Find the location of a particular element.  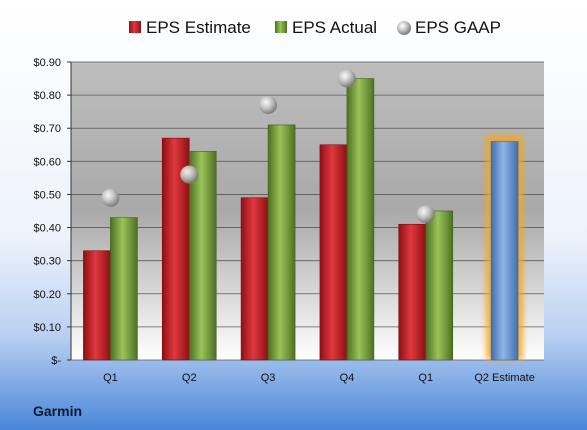

legend-label-gaap: EPS GAAP is located at coordinates (458, 27).